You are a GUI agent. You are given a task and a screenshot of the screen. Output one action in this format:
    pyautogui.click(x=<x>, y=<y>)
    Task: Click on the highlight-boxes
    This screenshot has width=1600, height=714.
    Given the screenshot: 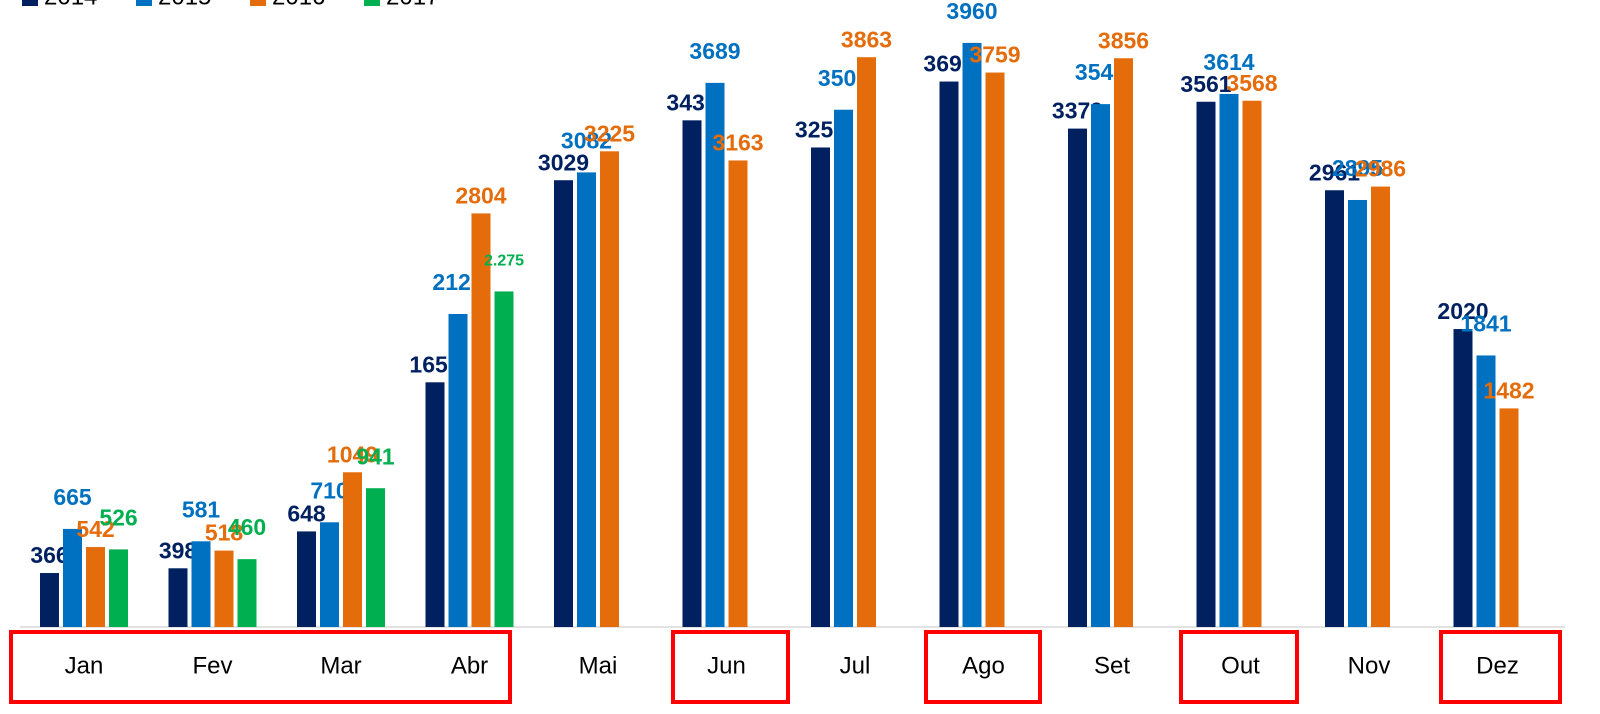 What is the action you would take?
    pyautogui.click(x=785, y=667)
    